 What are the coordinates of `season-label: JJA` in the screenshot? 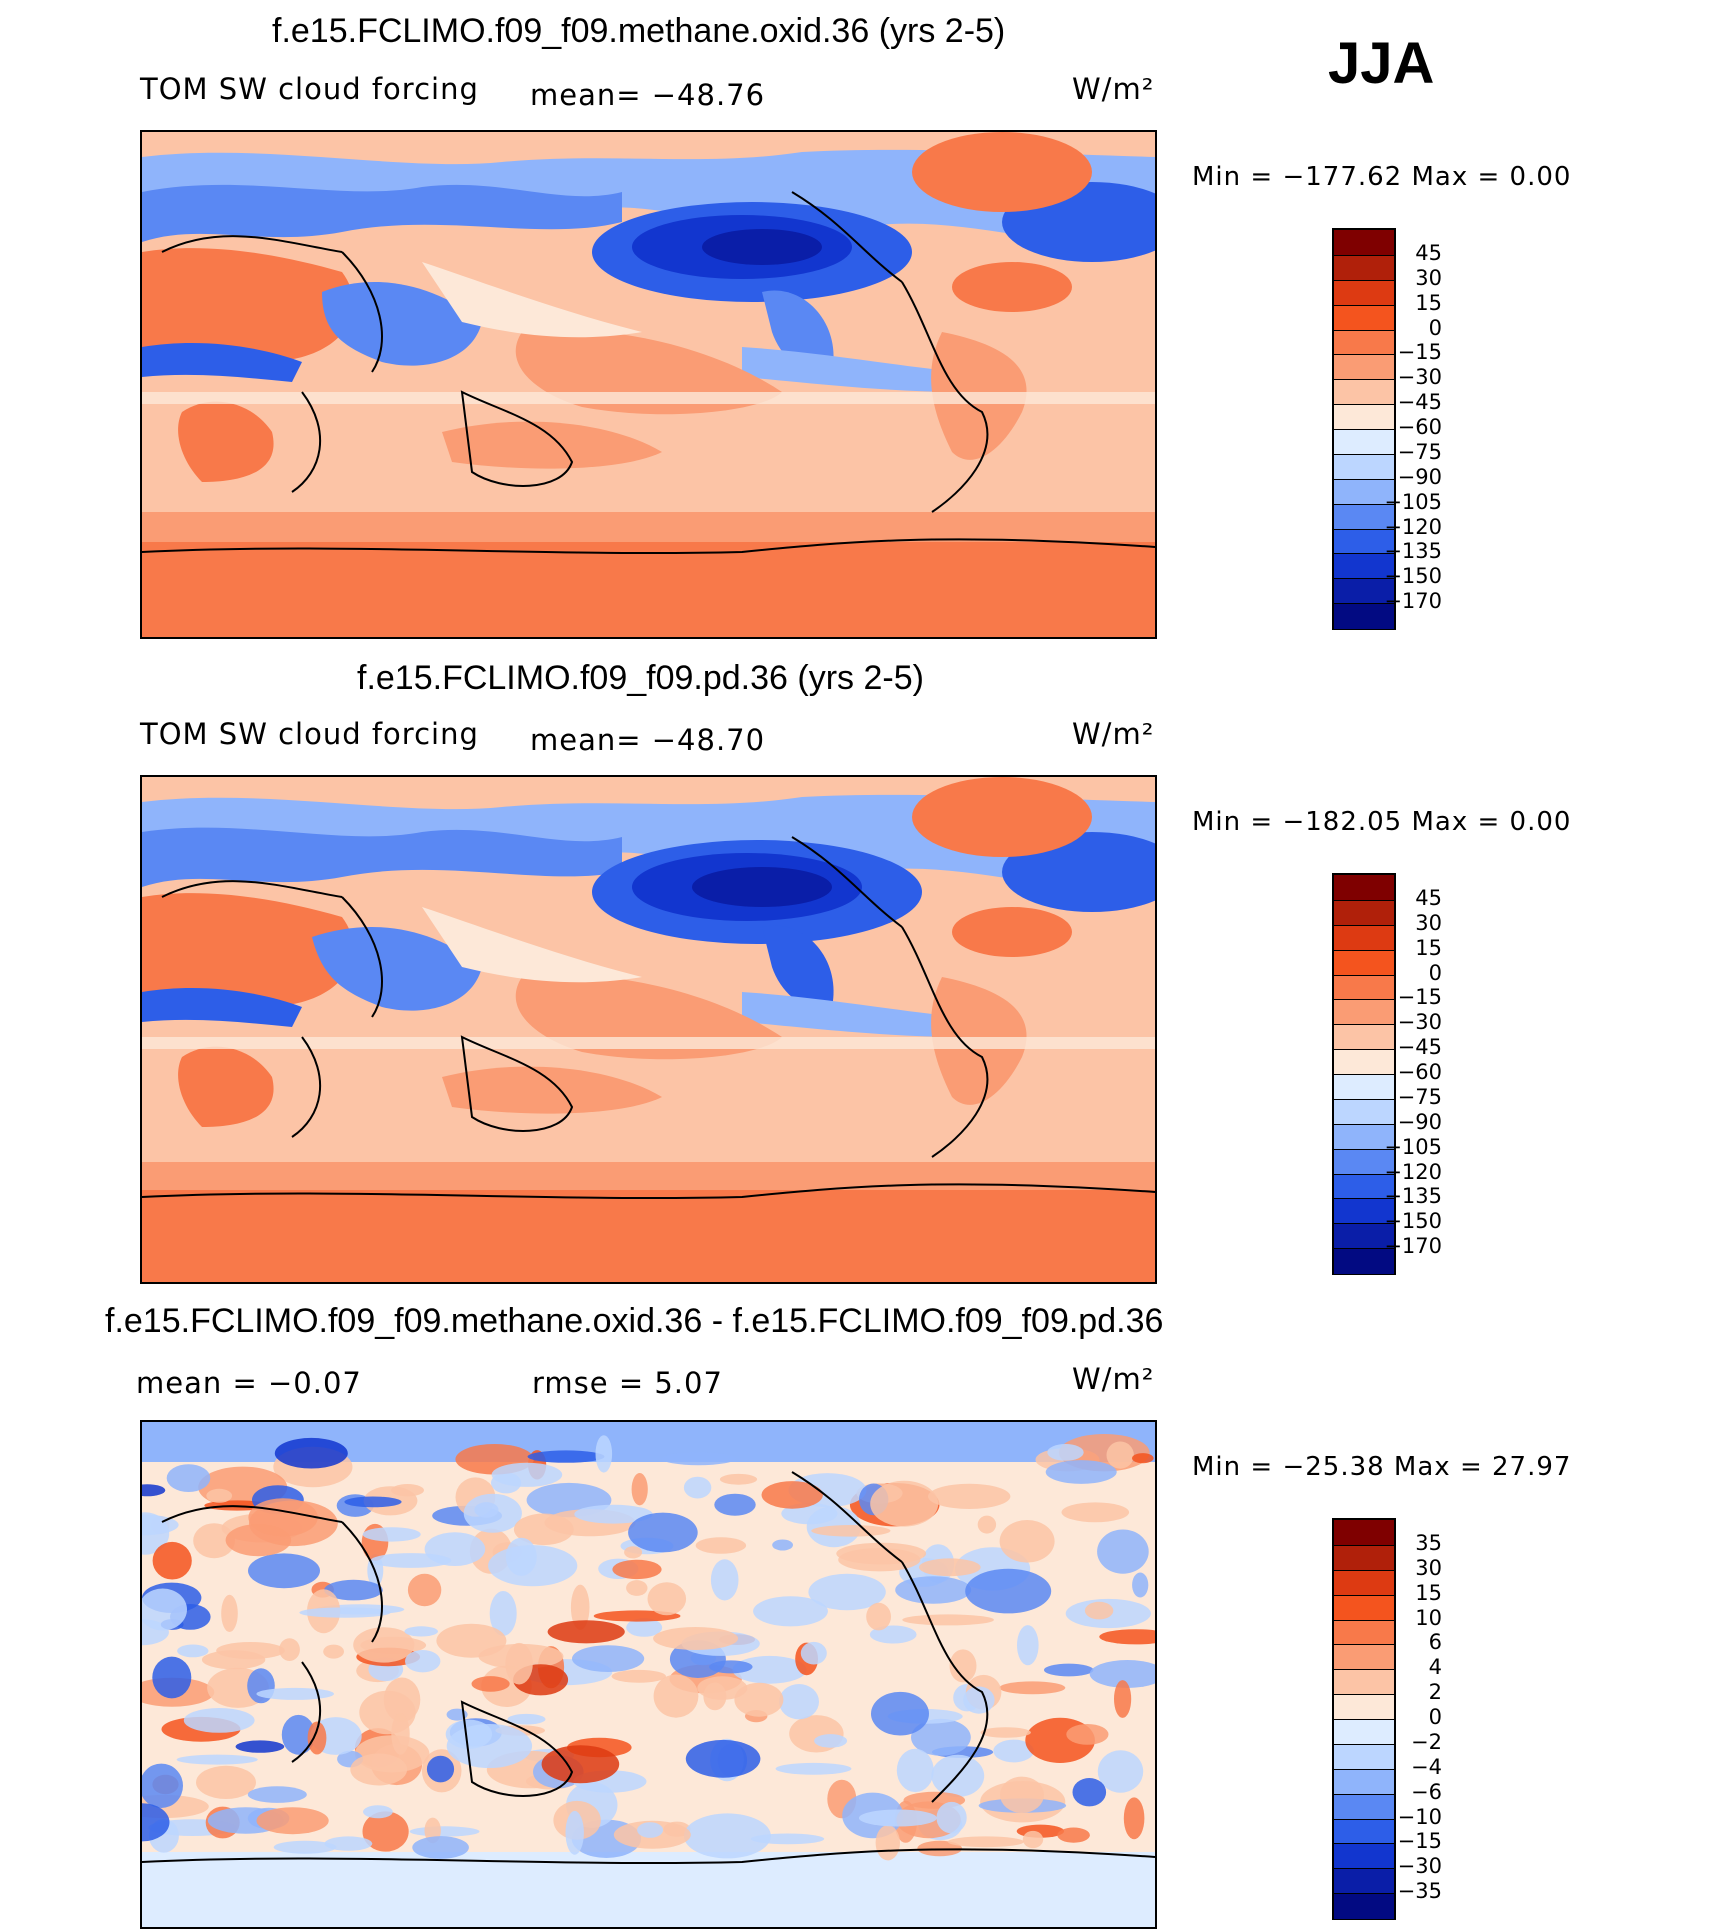 It's located at (1381, 63).